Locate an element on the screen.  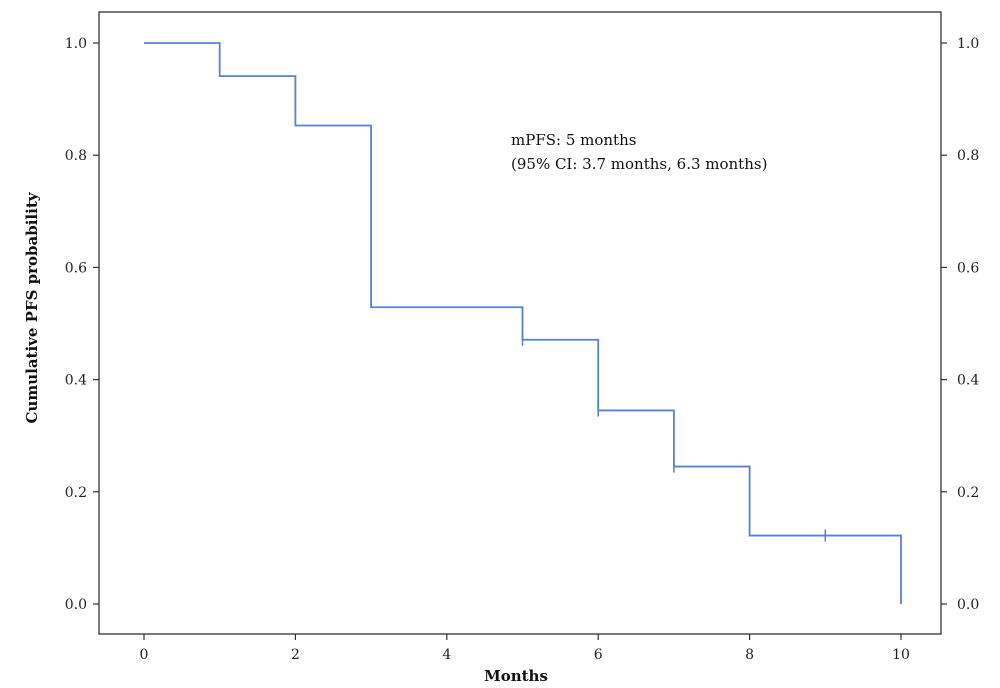
y-tick-label-right: 0.0 is located at coordinates (968, 605).